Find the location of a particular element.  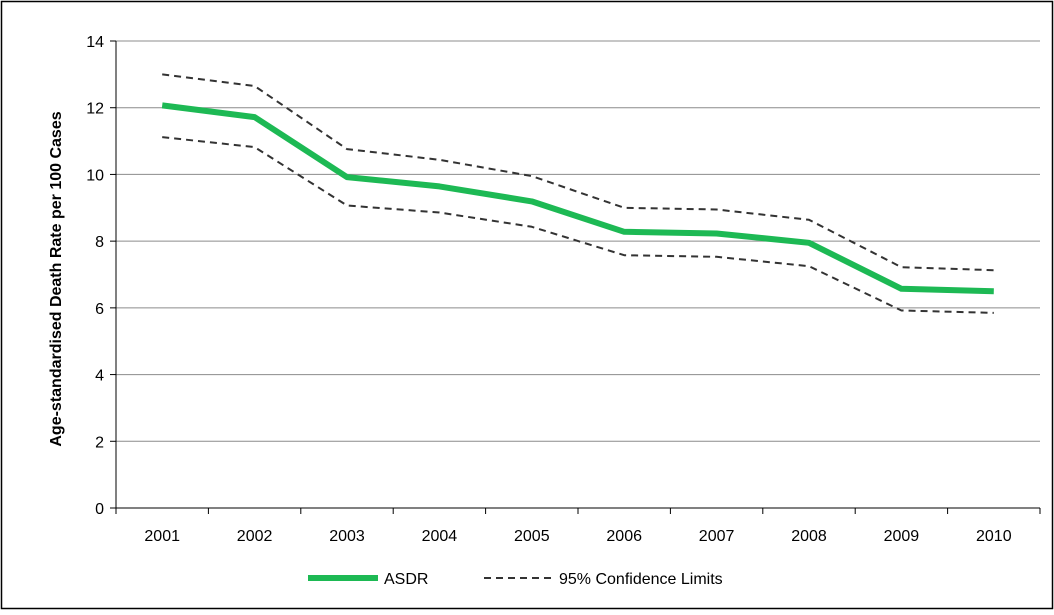

x-tick-label: 2003 is located at coordinates (347, 536).